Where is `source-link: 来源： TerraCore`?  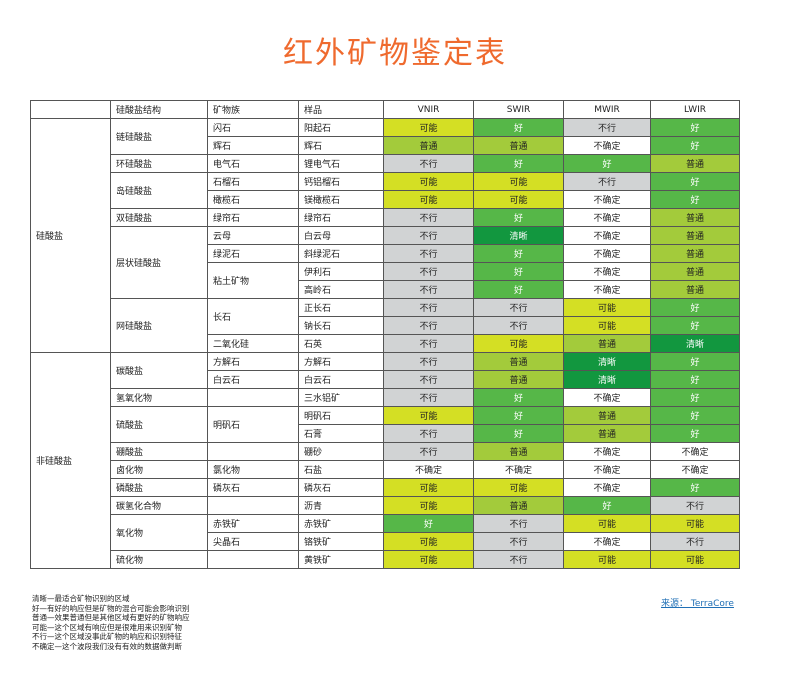 source-link: 来源： TerraCore is located at coordinates (697, 604).